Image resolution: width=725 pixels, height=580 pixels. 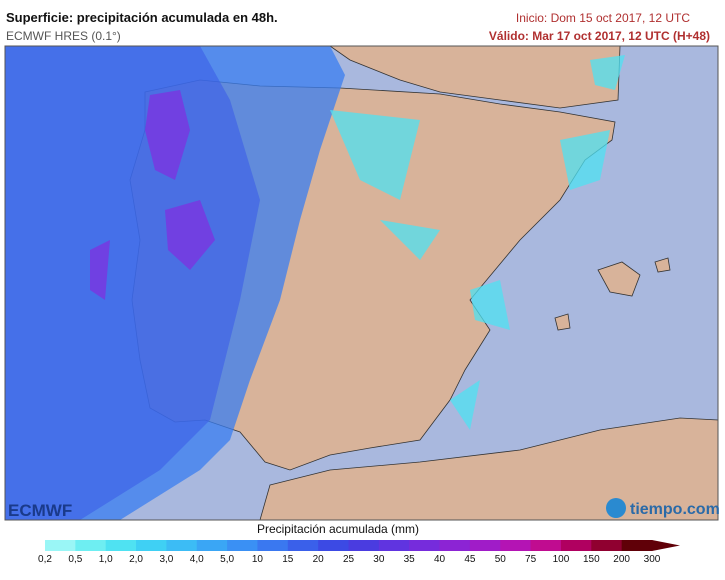 I want to click on colorbar-tick-label: 5,0, so click(x=227, y=559).